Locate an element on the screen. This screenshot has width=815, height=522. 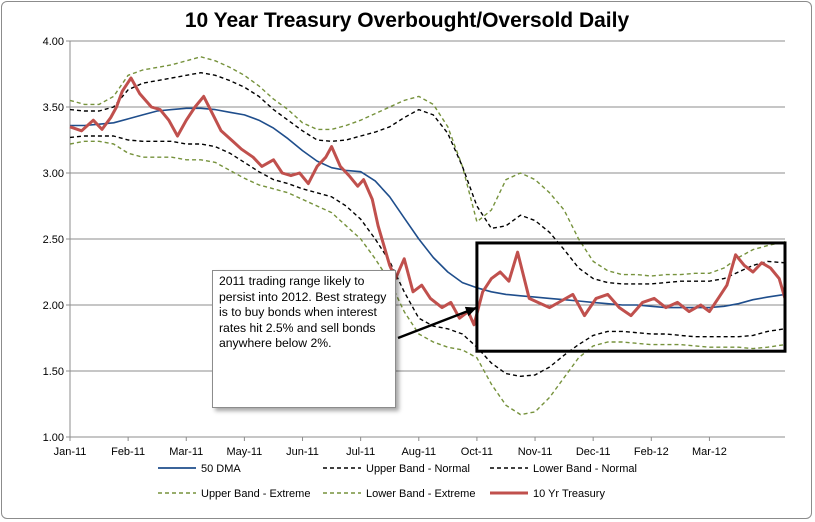
legend-label: Upper Band - Extreme is located at coordinates (255, 494).